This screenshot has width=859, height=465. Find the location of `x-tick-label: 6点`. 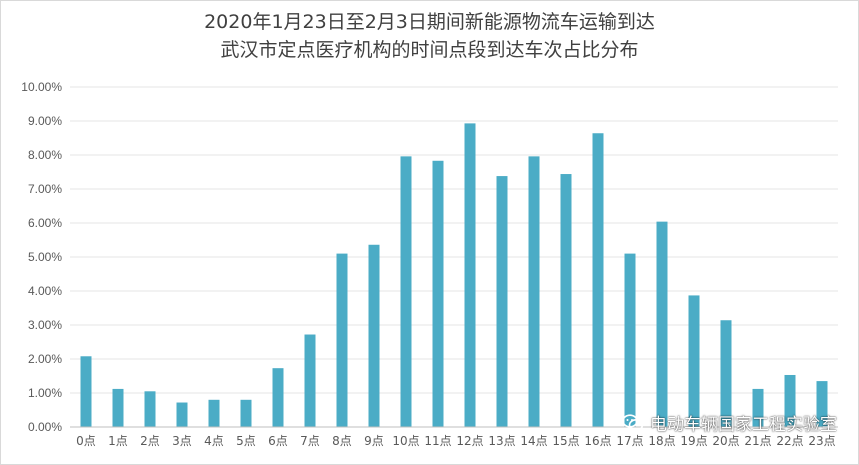

x-tick-label: 6点 is located at coordinates (278, 441).